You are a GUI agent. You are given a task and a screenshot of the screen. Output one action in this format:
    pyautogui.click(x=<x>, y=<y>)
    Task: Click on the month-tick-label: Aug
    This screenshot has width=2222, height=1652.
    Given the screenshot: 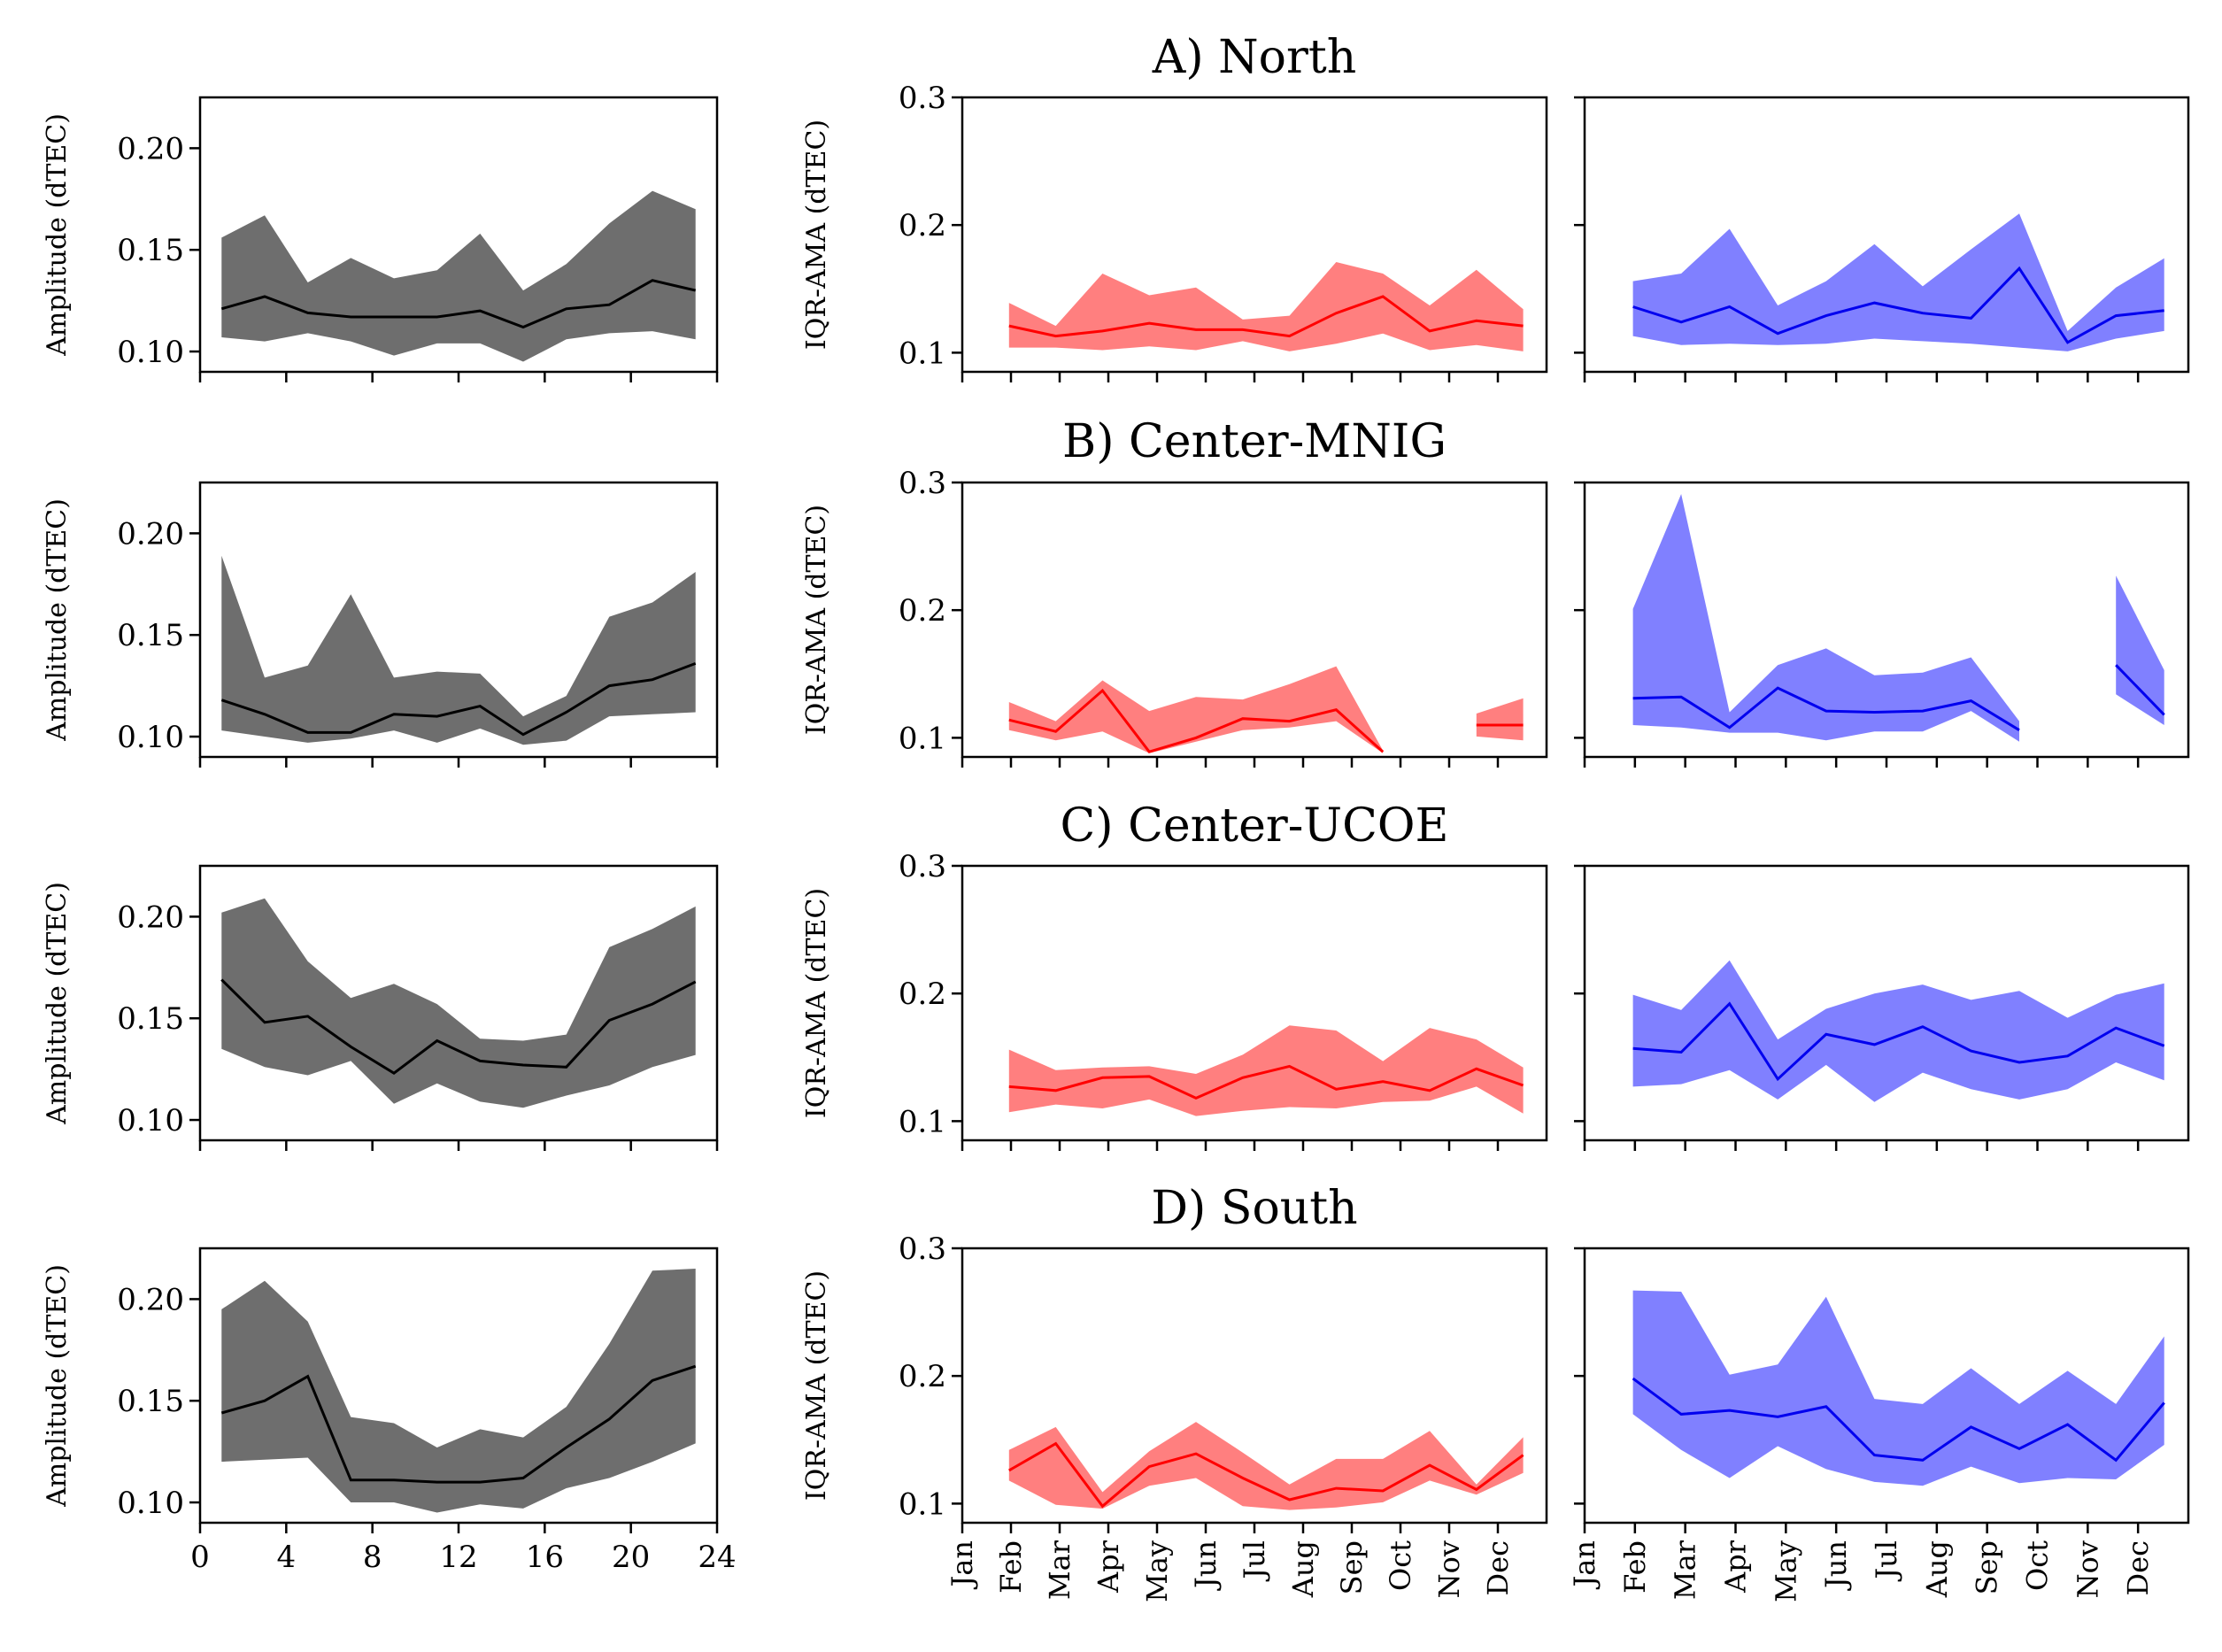 What is the action you would take?
    pyautogui.click(x=1303, y=1569)
    